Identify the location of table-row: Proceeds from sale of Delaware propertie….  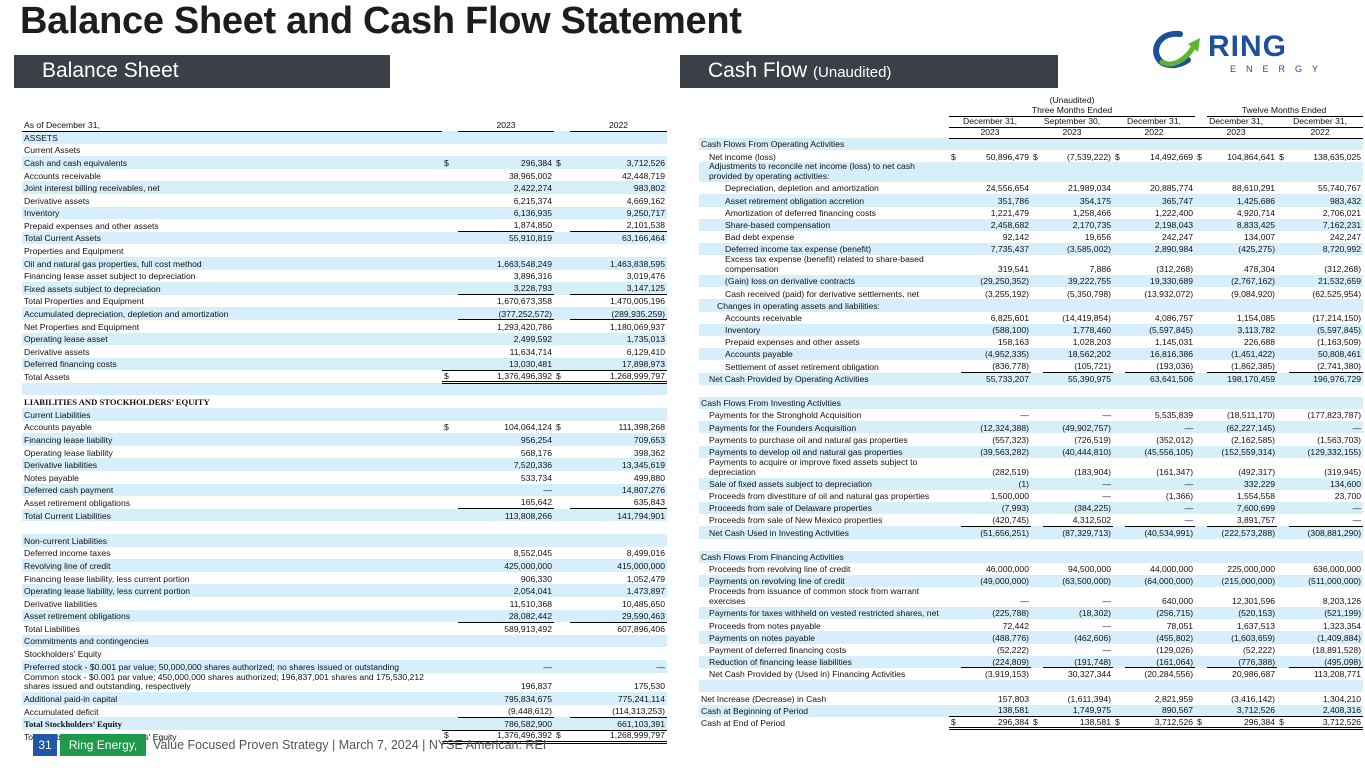
(1031, 508).